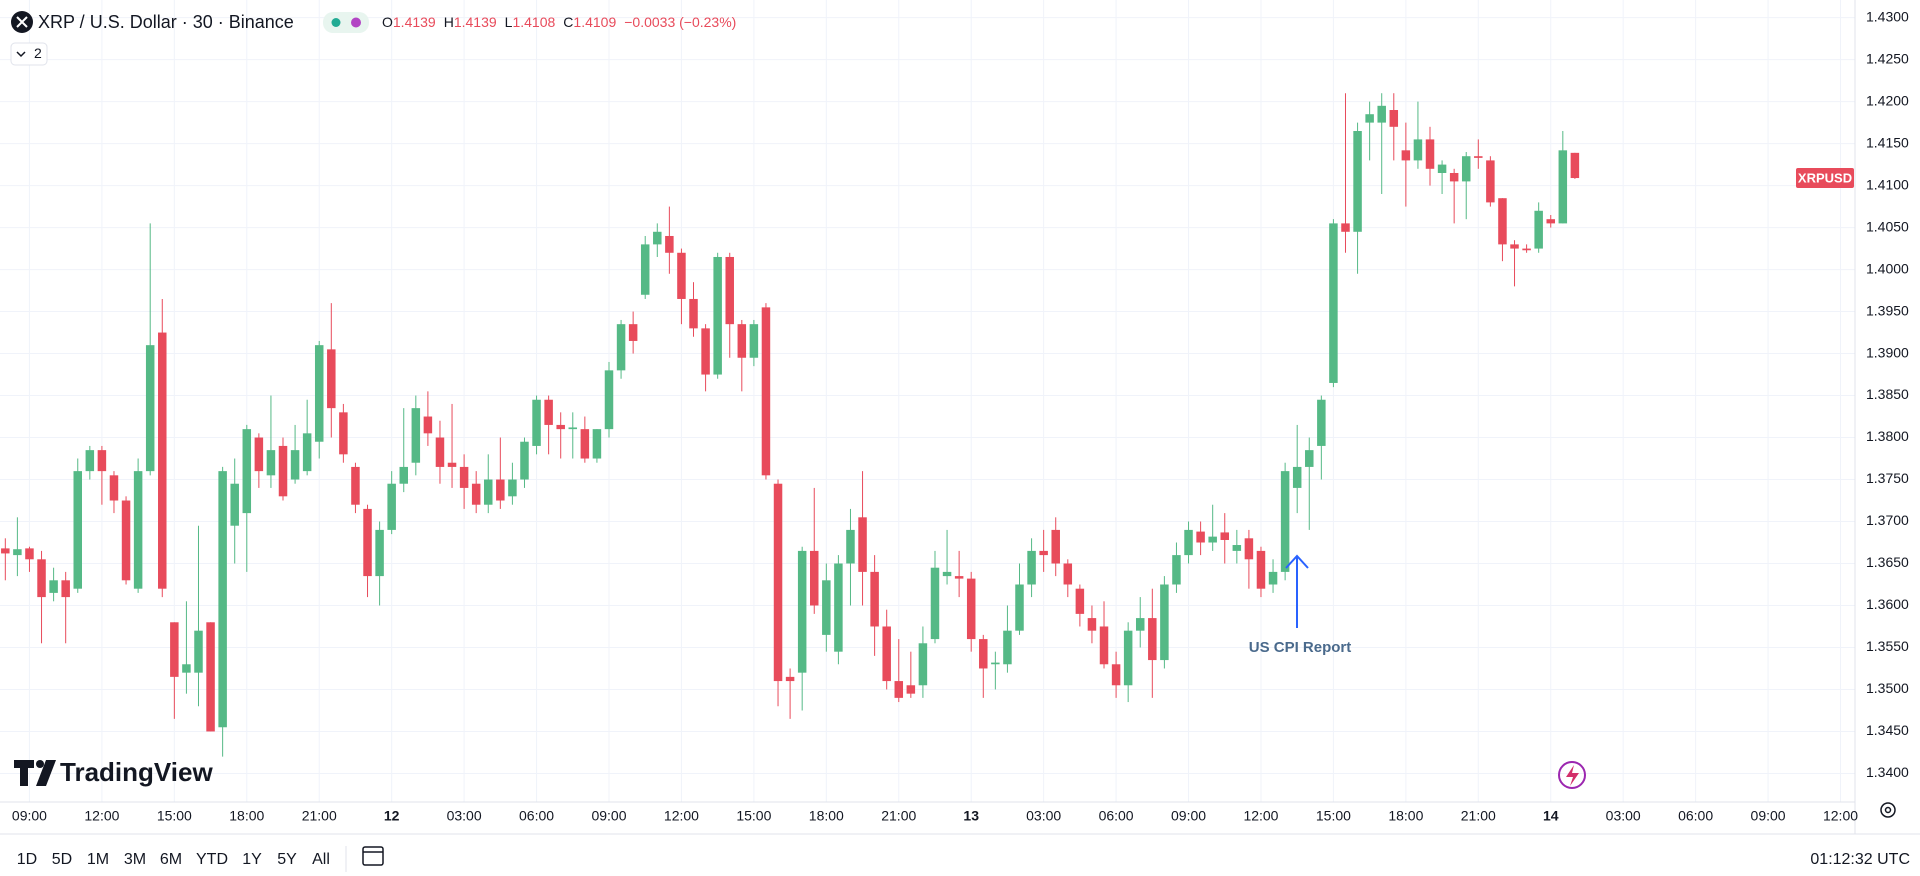  What do you see at coordinates (1860, 859) in the screenshot?
I see `clock: 01:12:32 UTC` at bounding box center [1860, 859].